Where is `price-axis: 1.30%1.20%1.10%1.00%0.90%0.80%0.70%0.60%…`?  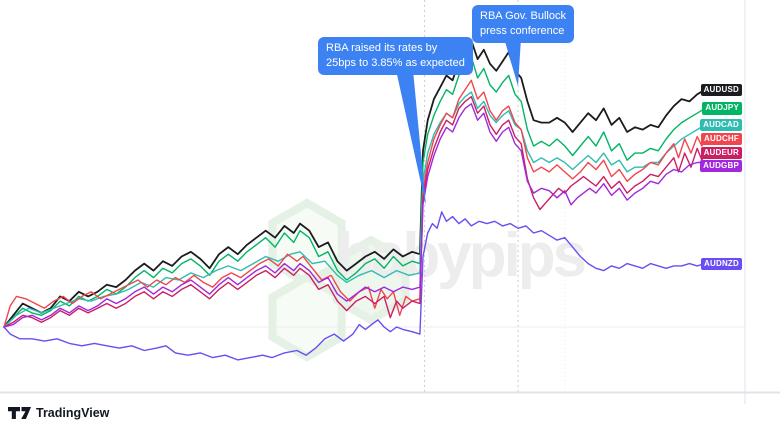 price-axis: 1.30%1.20%1.10%1.00%0.90%0.80%0.70%0.60%… is located at coordinates (762, 214).